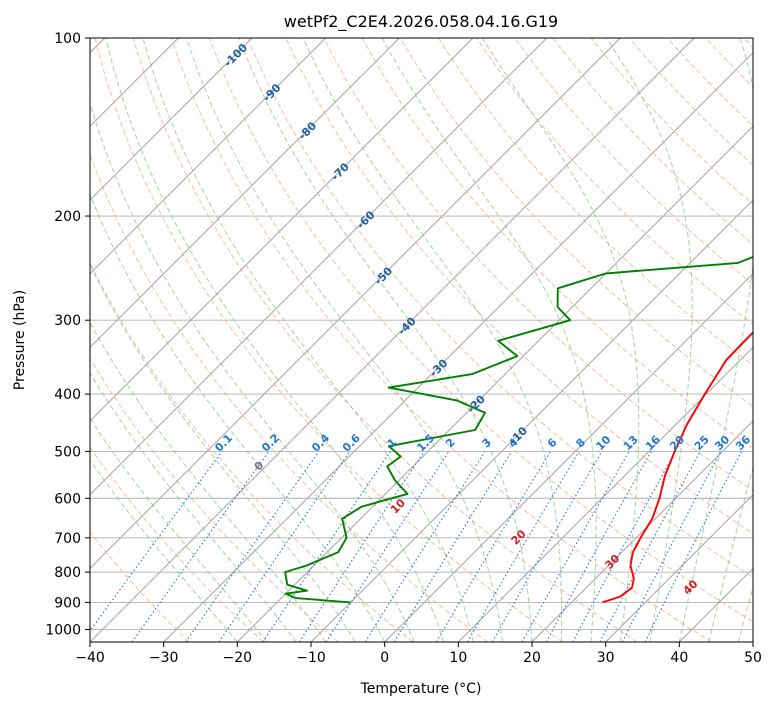  Describe the element at coordinates (421, 22) in the screenshot. I see `chart-title: wetPf2_C2E4.2026.058.04.16.G19` at that location.